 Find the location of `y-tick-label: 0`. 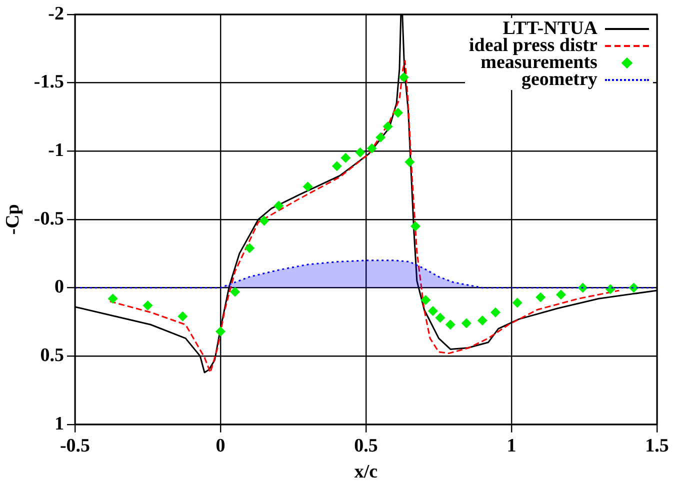

y-tick-label: 0 is located at coordinates (59, 287).